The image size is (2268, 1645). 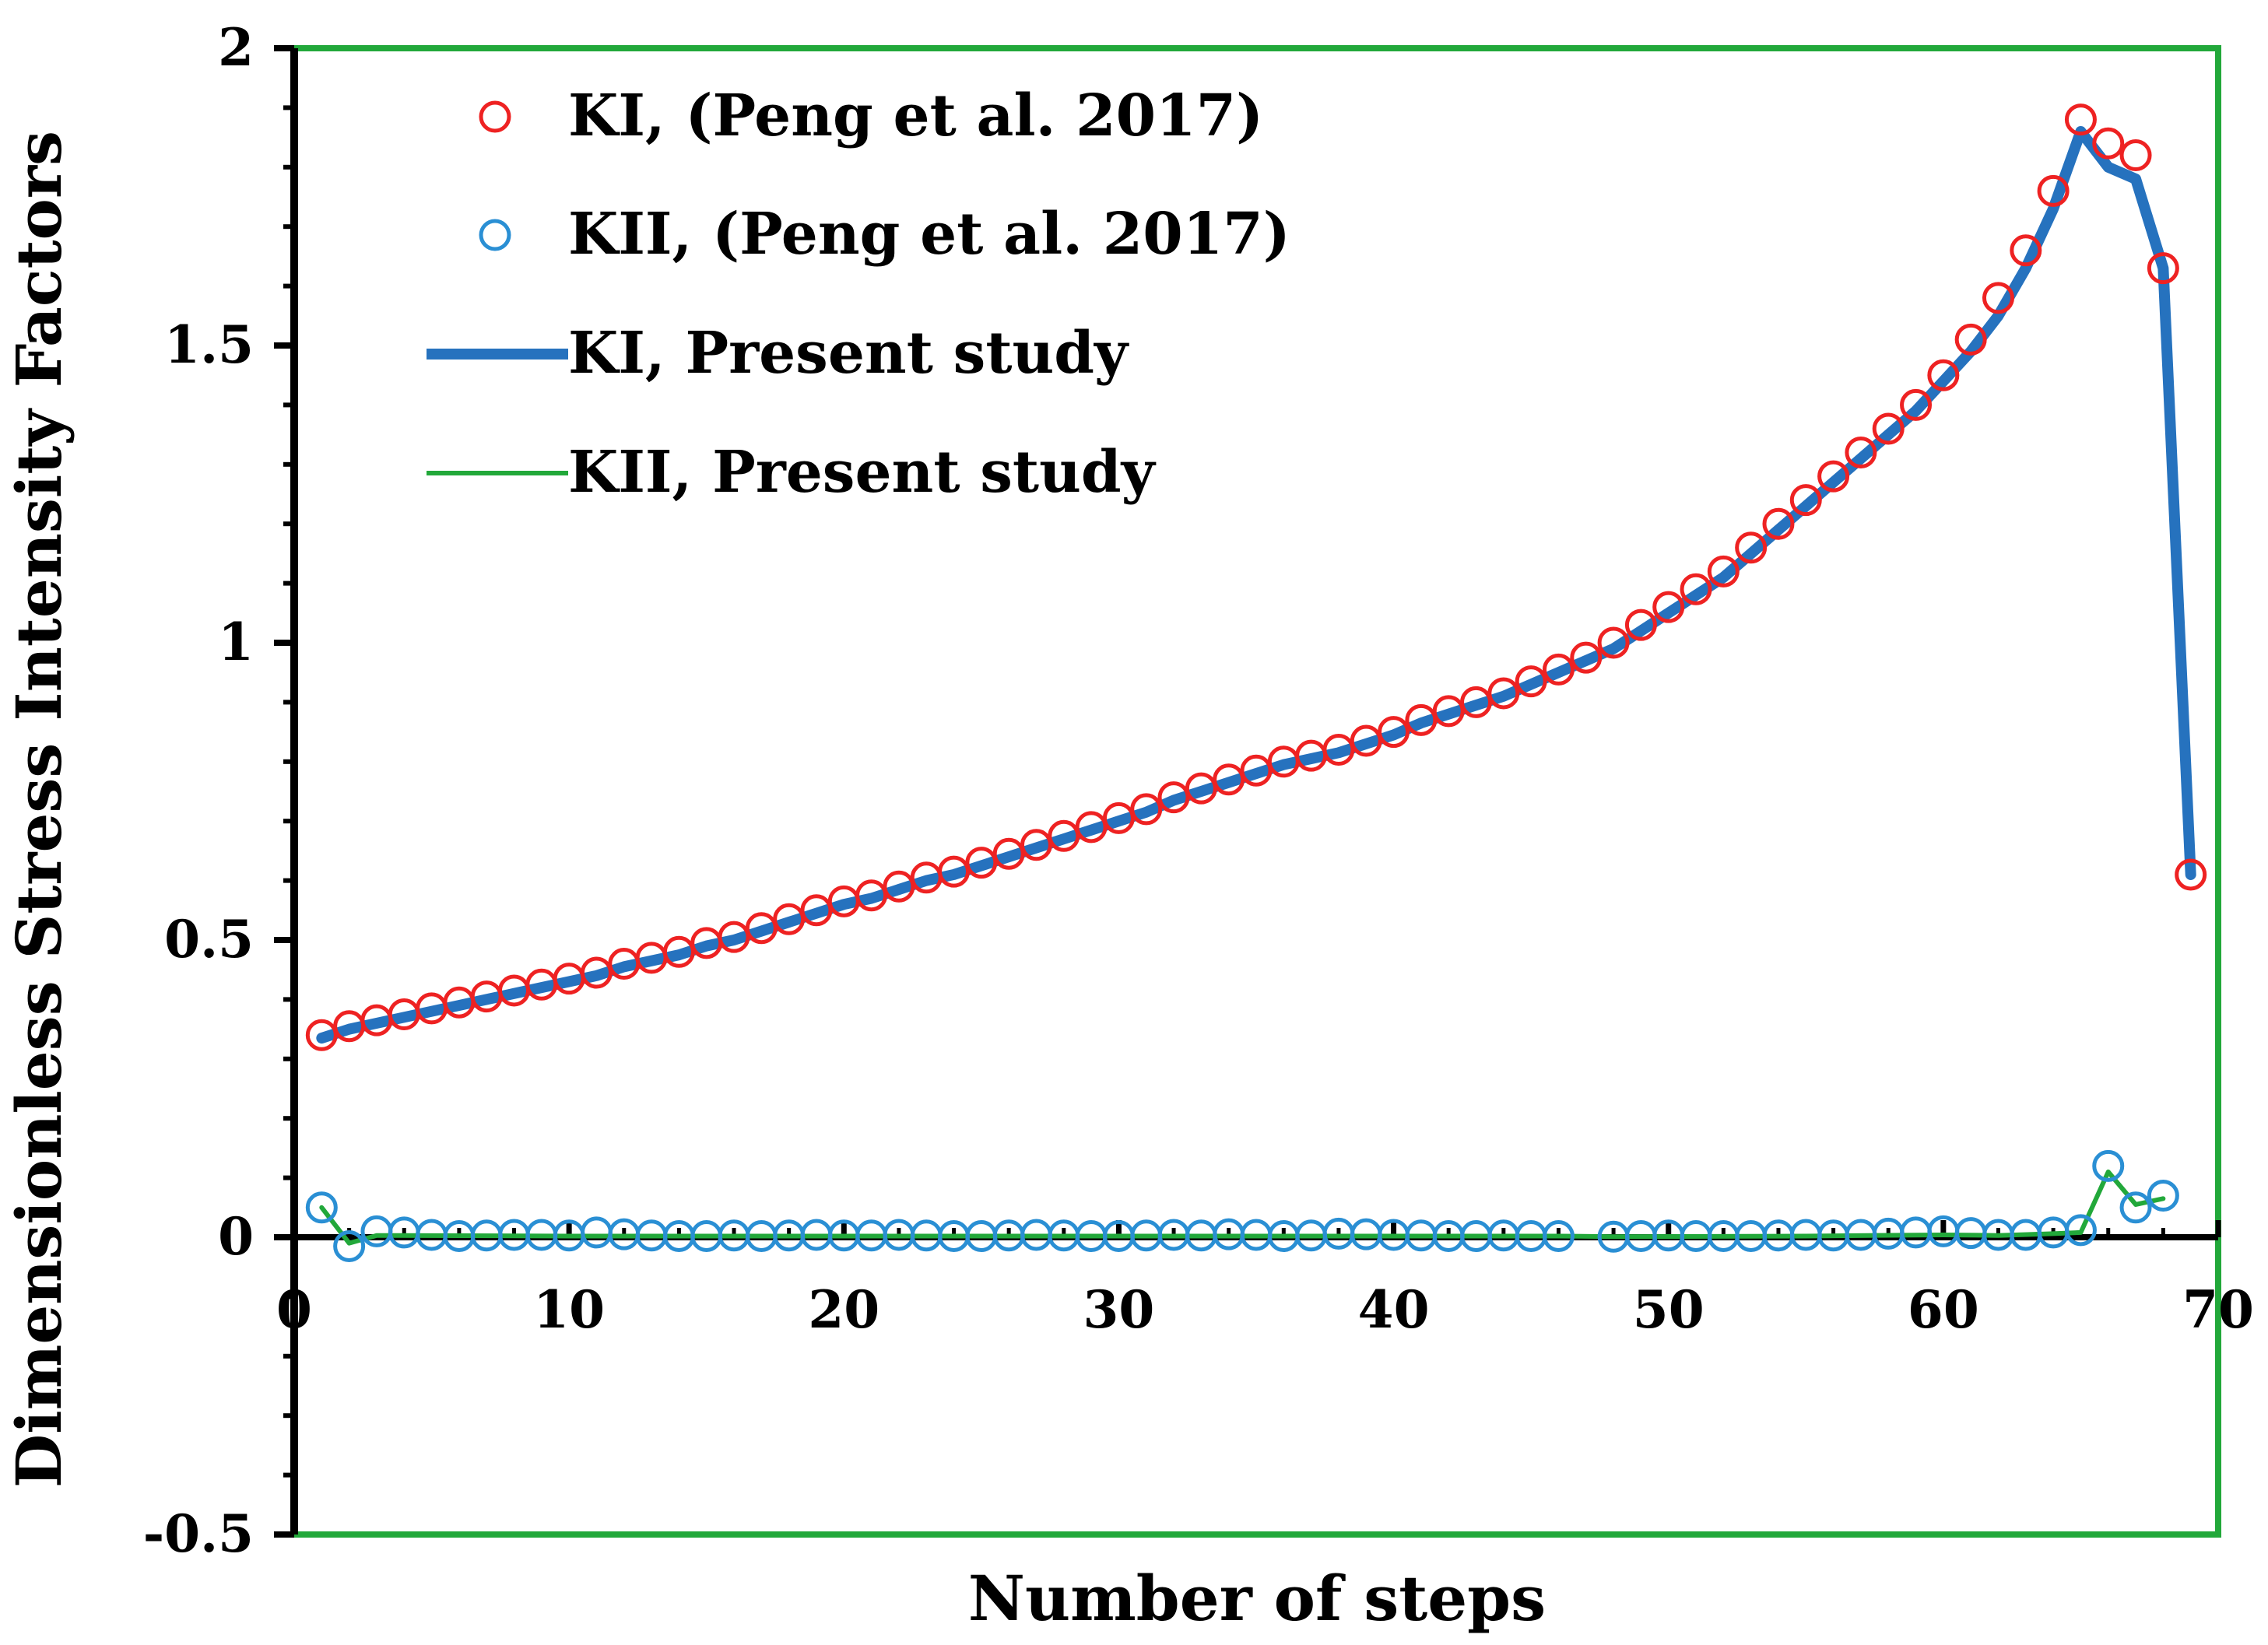 I want to click on y-tick-label: -0.5, so click(x=198, y=1533).